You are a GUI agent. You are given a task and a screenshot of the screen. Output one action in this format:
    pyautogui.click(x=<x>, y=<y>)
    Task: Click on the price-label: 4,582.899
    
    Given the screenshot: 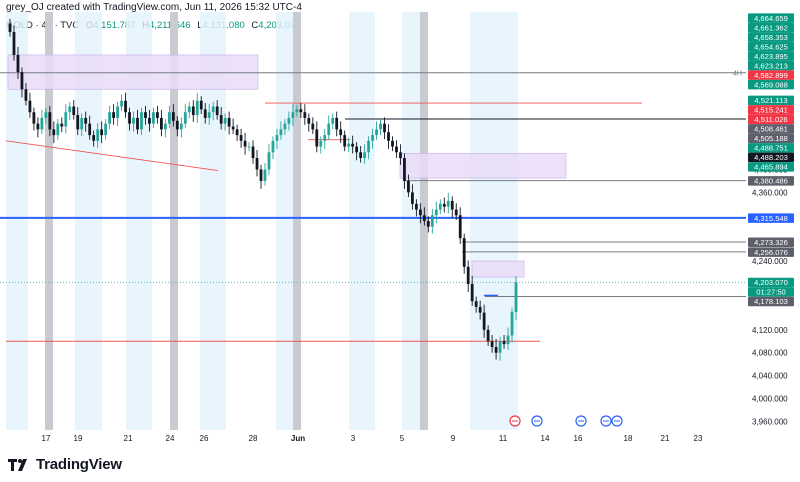 What is the action you would take?
    pyautogui.click(x=771, y=75)
    